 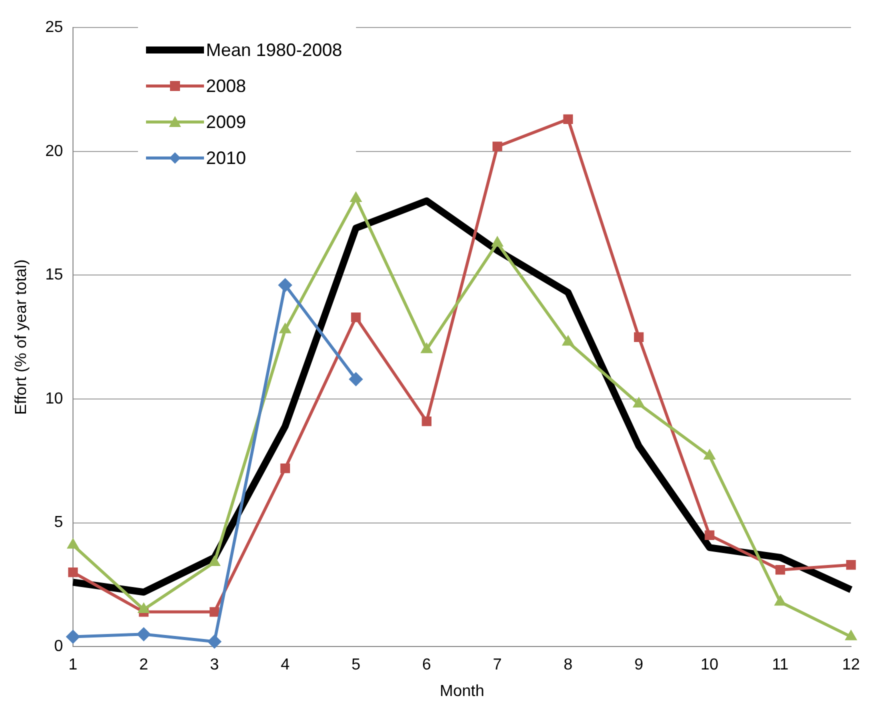 What do you see at coordinates (59, 647) in the screenshot?
I see `y-tick-label: 0` at bounding box center [59, 647].